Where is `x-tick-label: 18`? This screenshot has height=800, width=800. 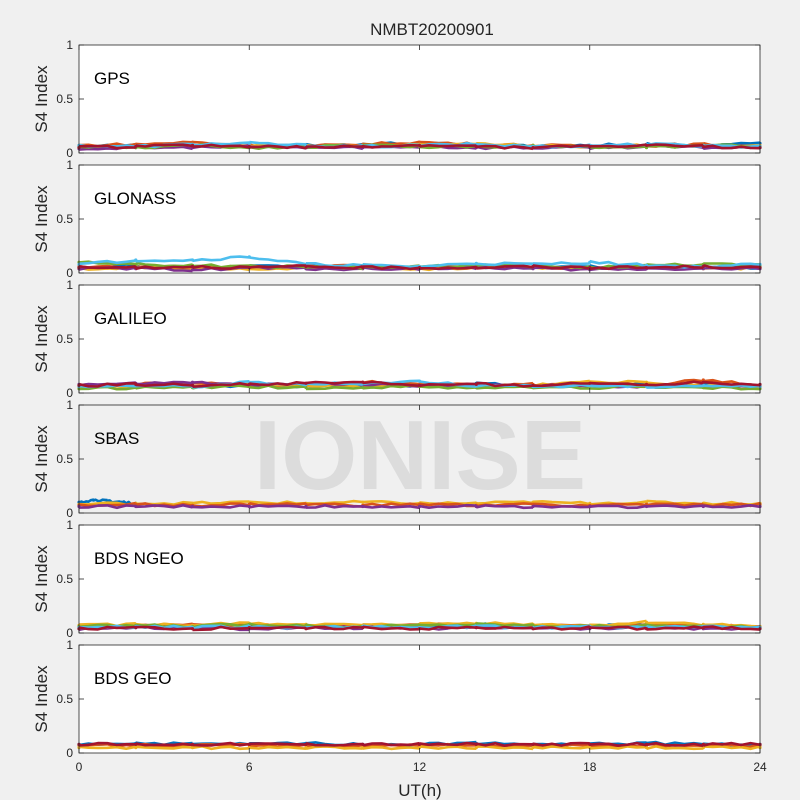
x-tick-label: 18 is located at coordinates (590, 767).